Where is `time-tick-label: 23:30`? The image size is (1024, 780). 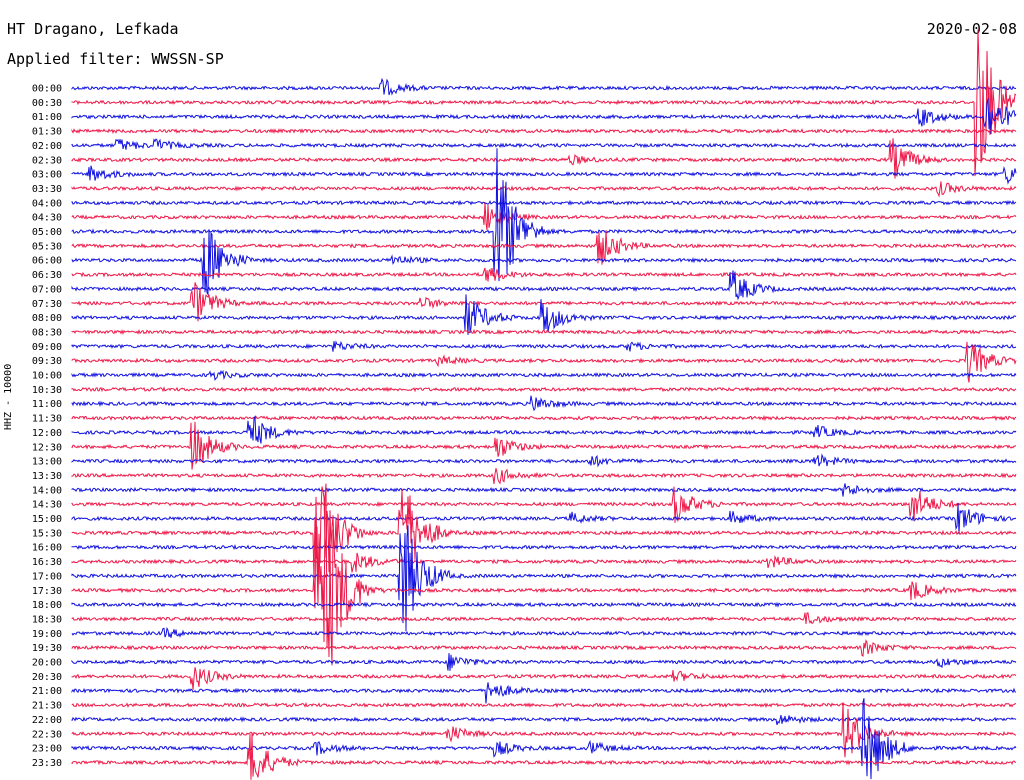
time-tick-label: 23:30 is located at coordinates (47, 763).